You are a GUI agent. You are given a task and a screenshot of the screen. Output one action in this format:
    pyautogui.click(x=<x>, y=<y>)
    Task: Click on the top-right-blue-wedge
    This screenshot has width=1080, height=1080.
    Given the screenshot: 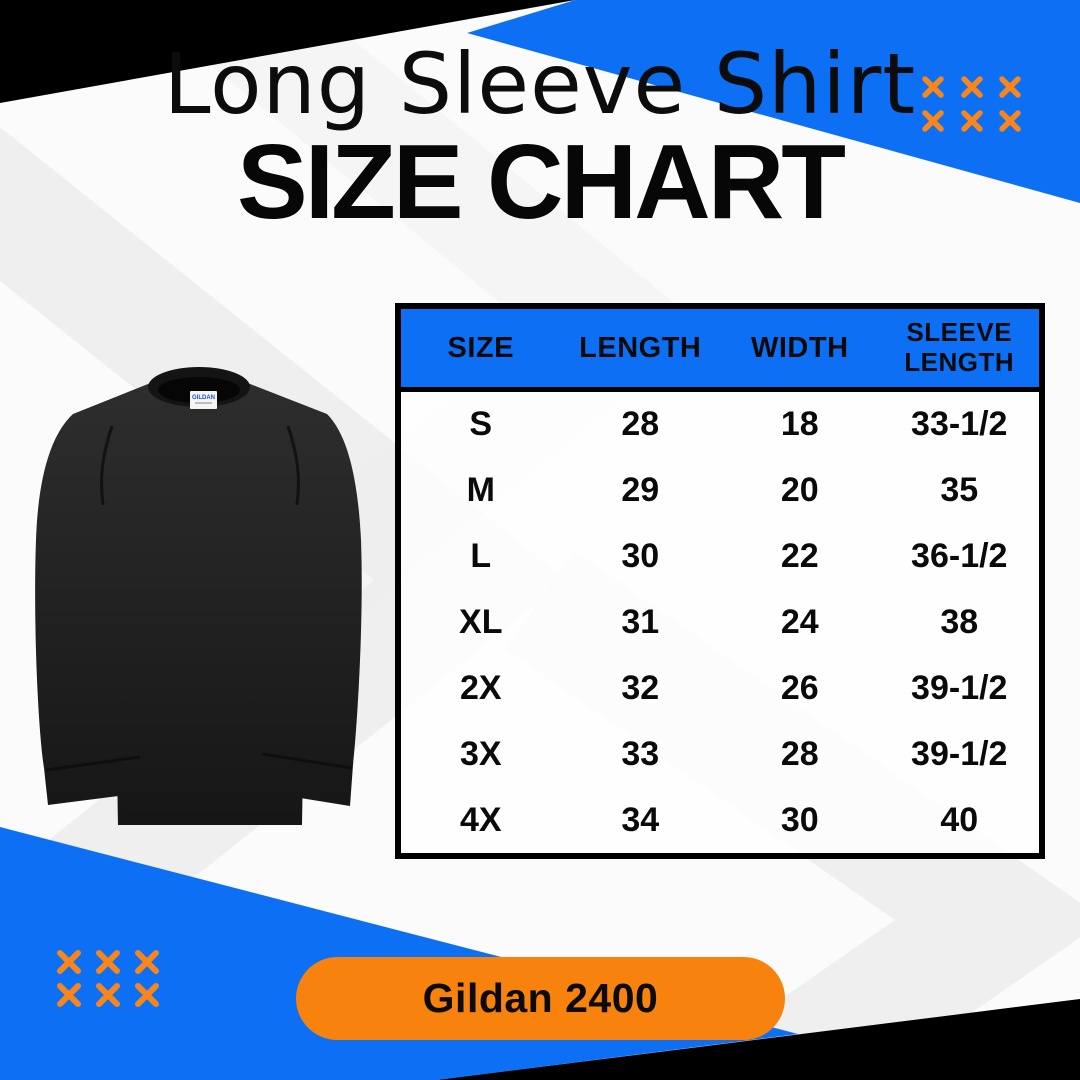 What is the action you would take?
    pyautogui.click(x=773, y=101)
    